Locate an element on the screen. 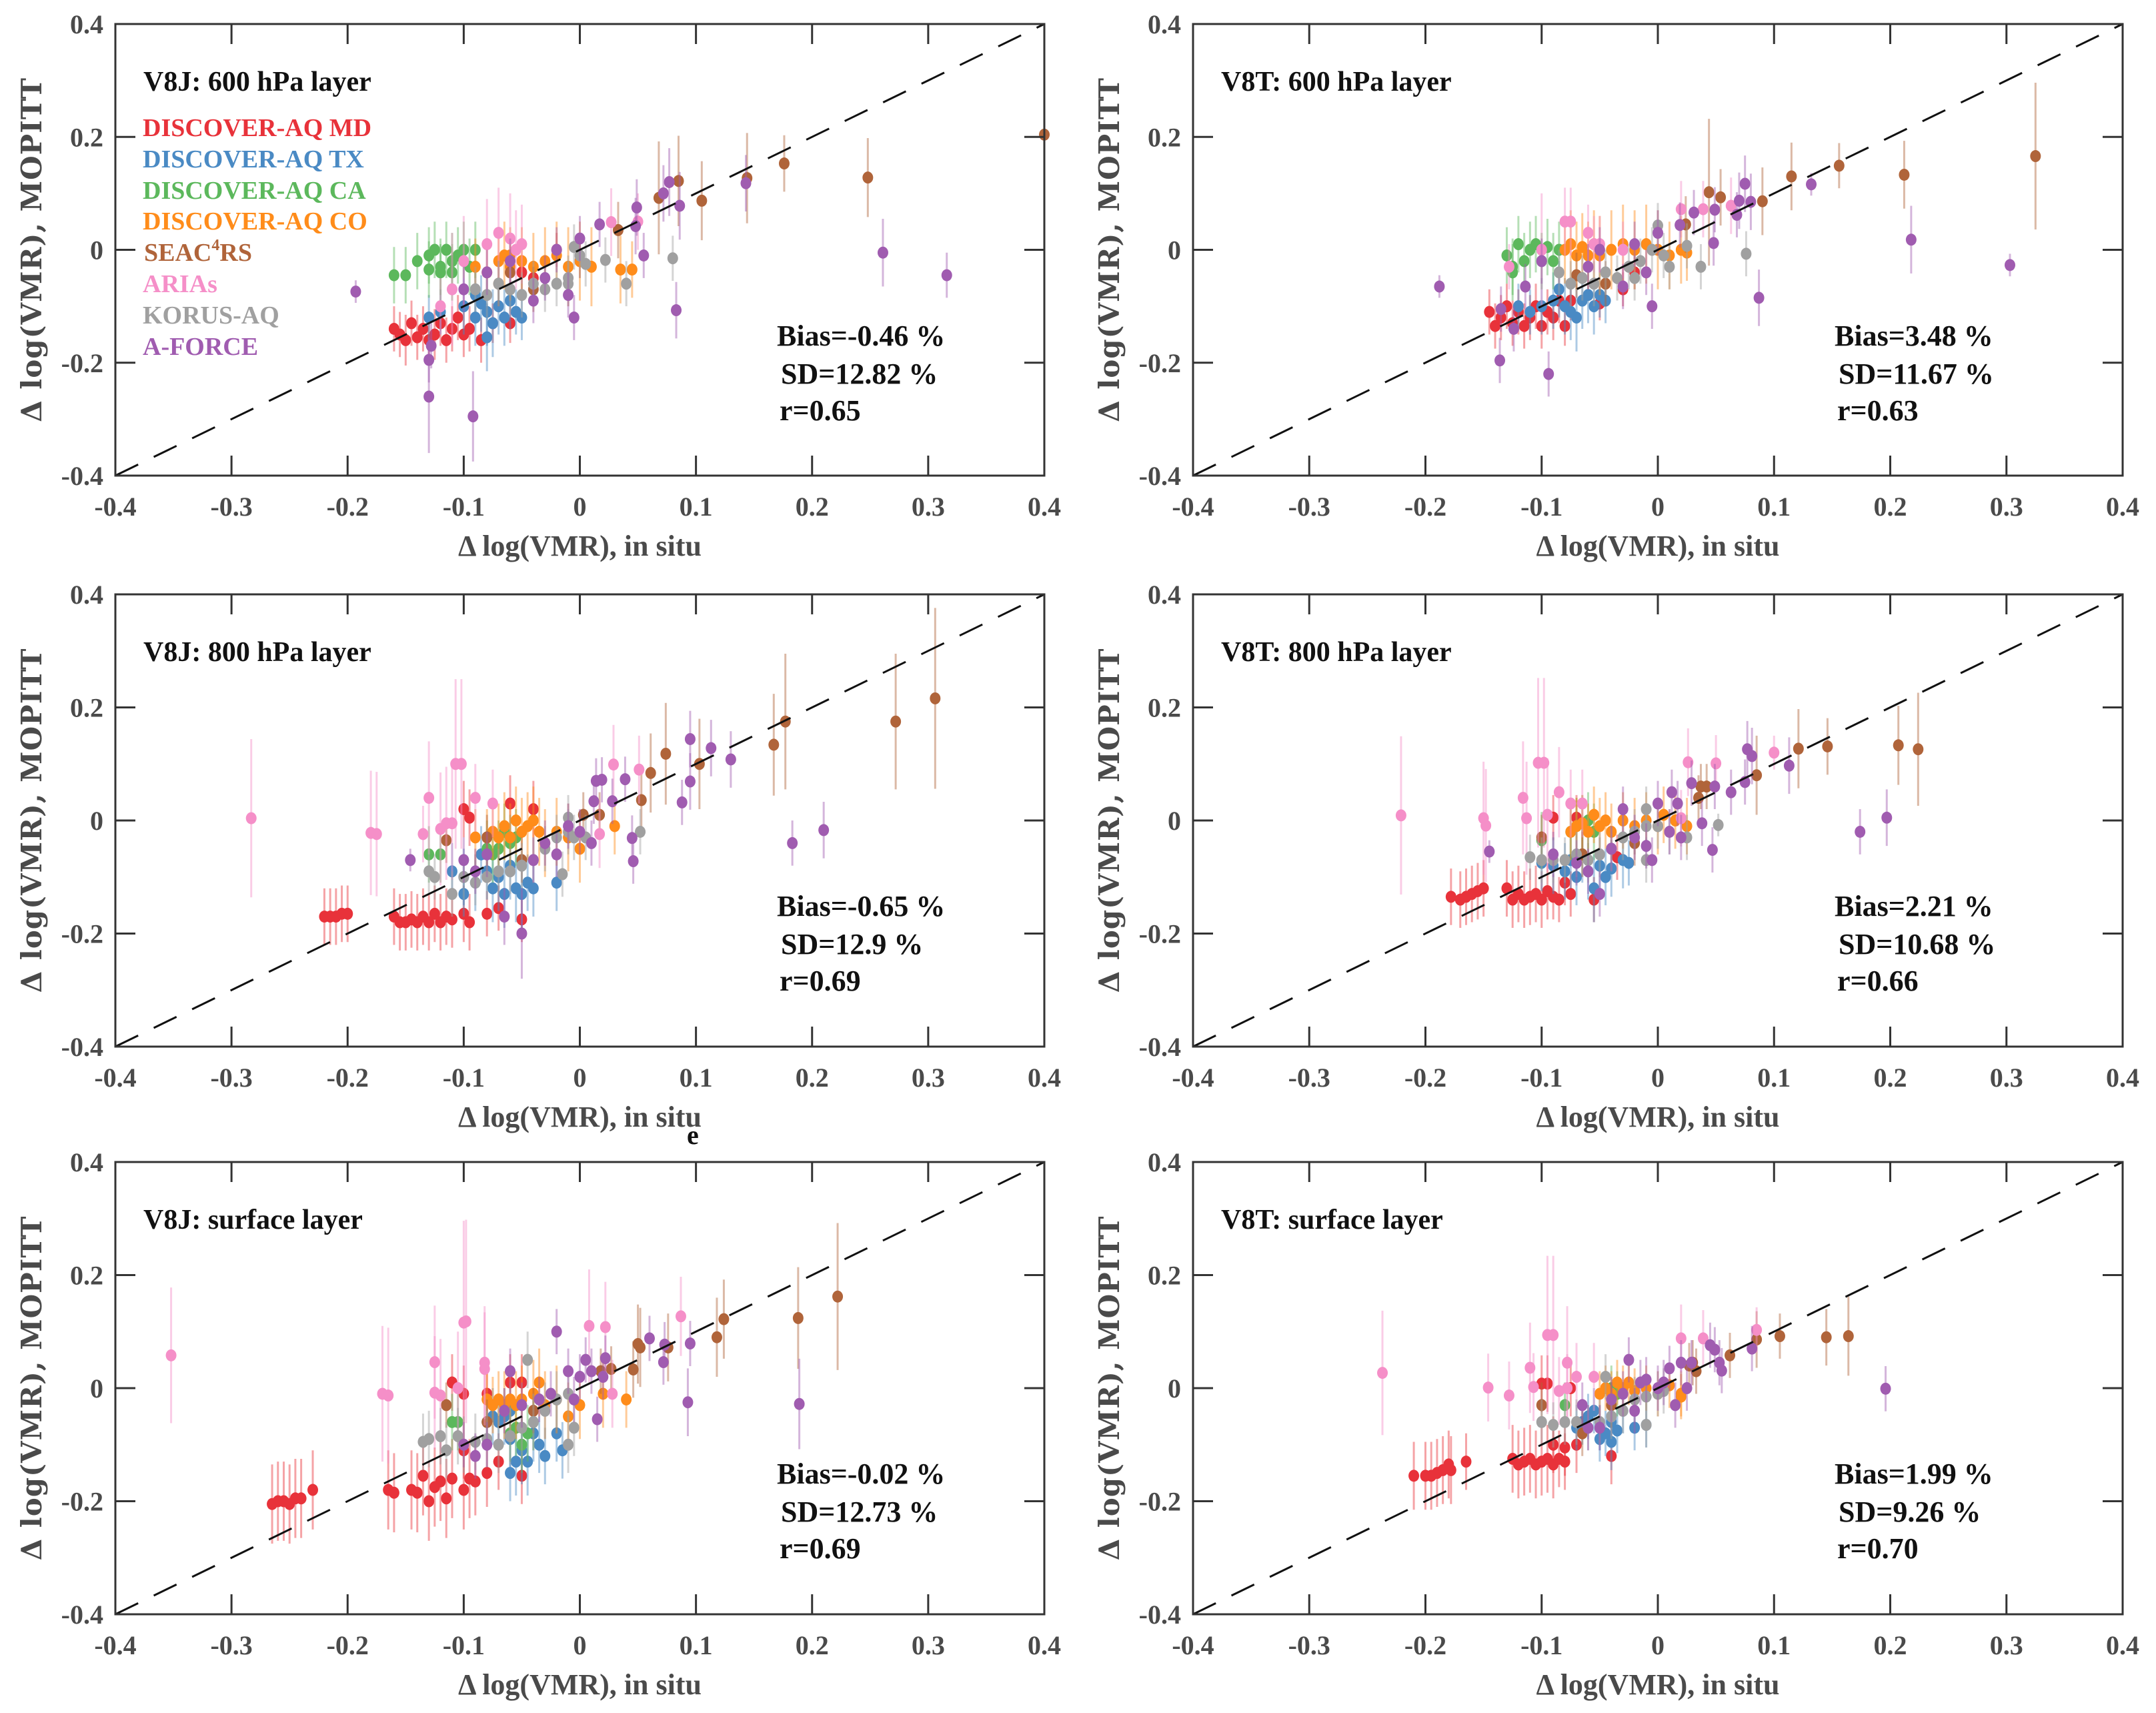 The image size is (2156, 1713). stats-r: r=0.69 is located at coordinates (820, 1548).